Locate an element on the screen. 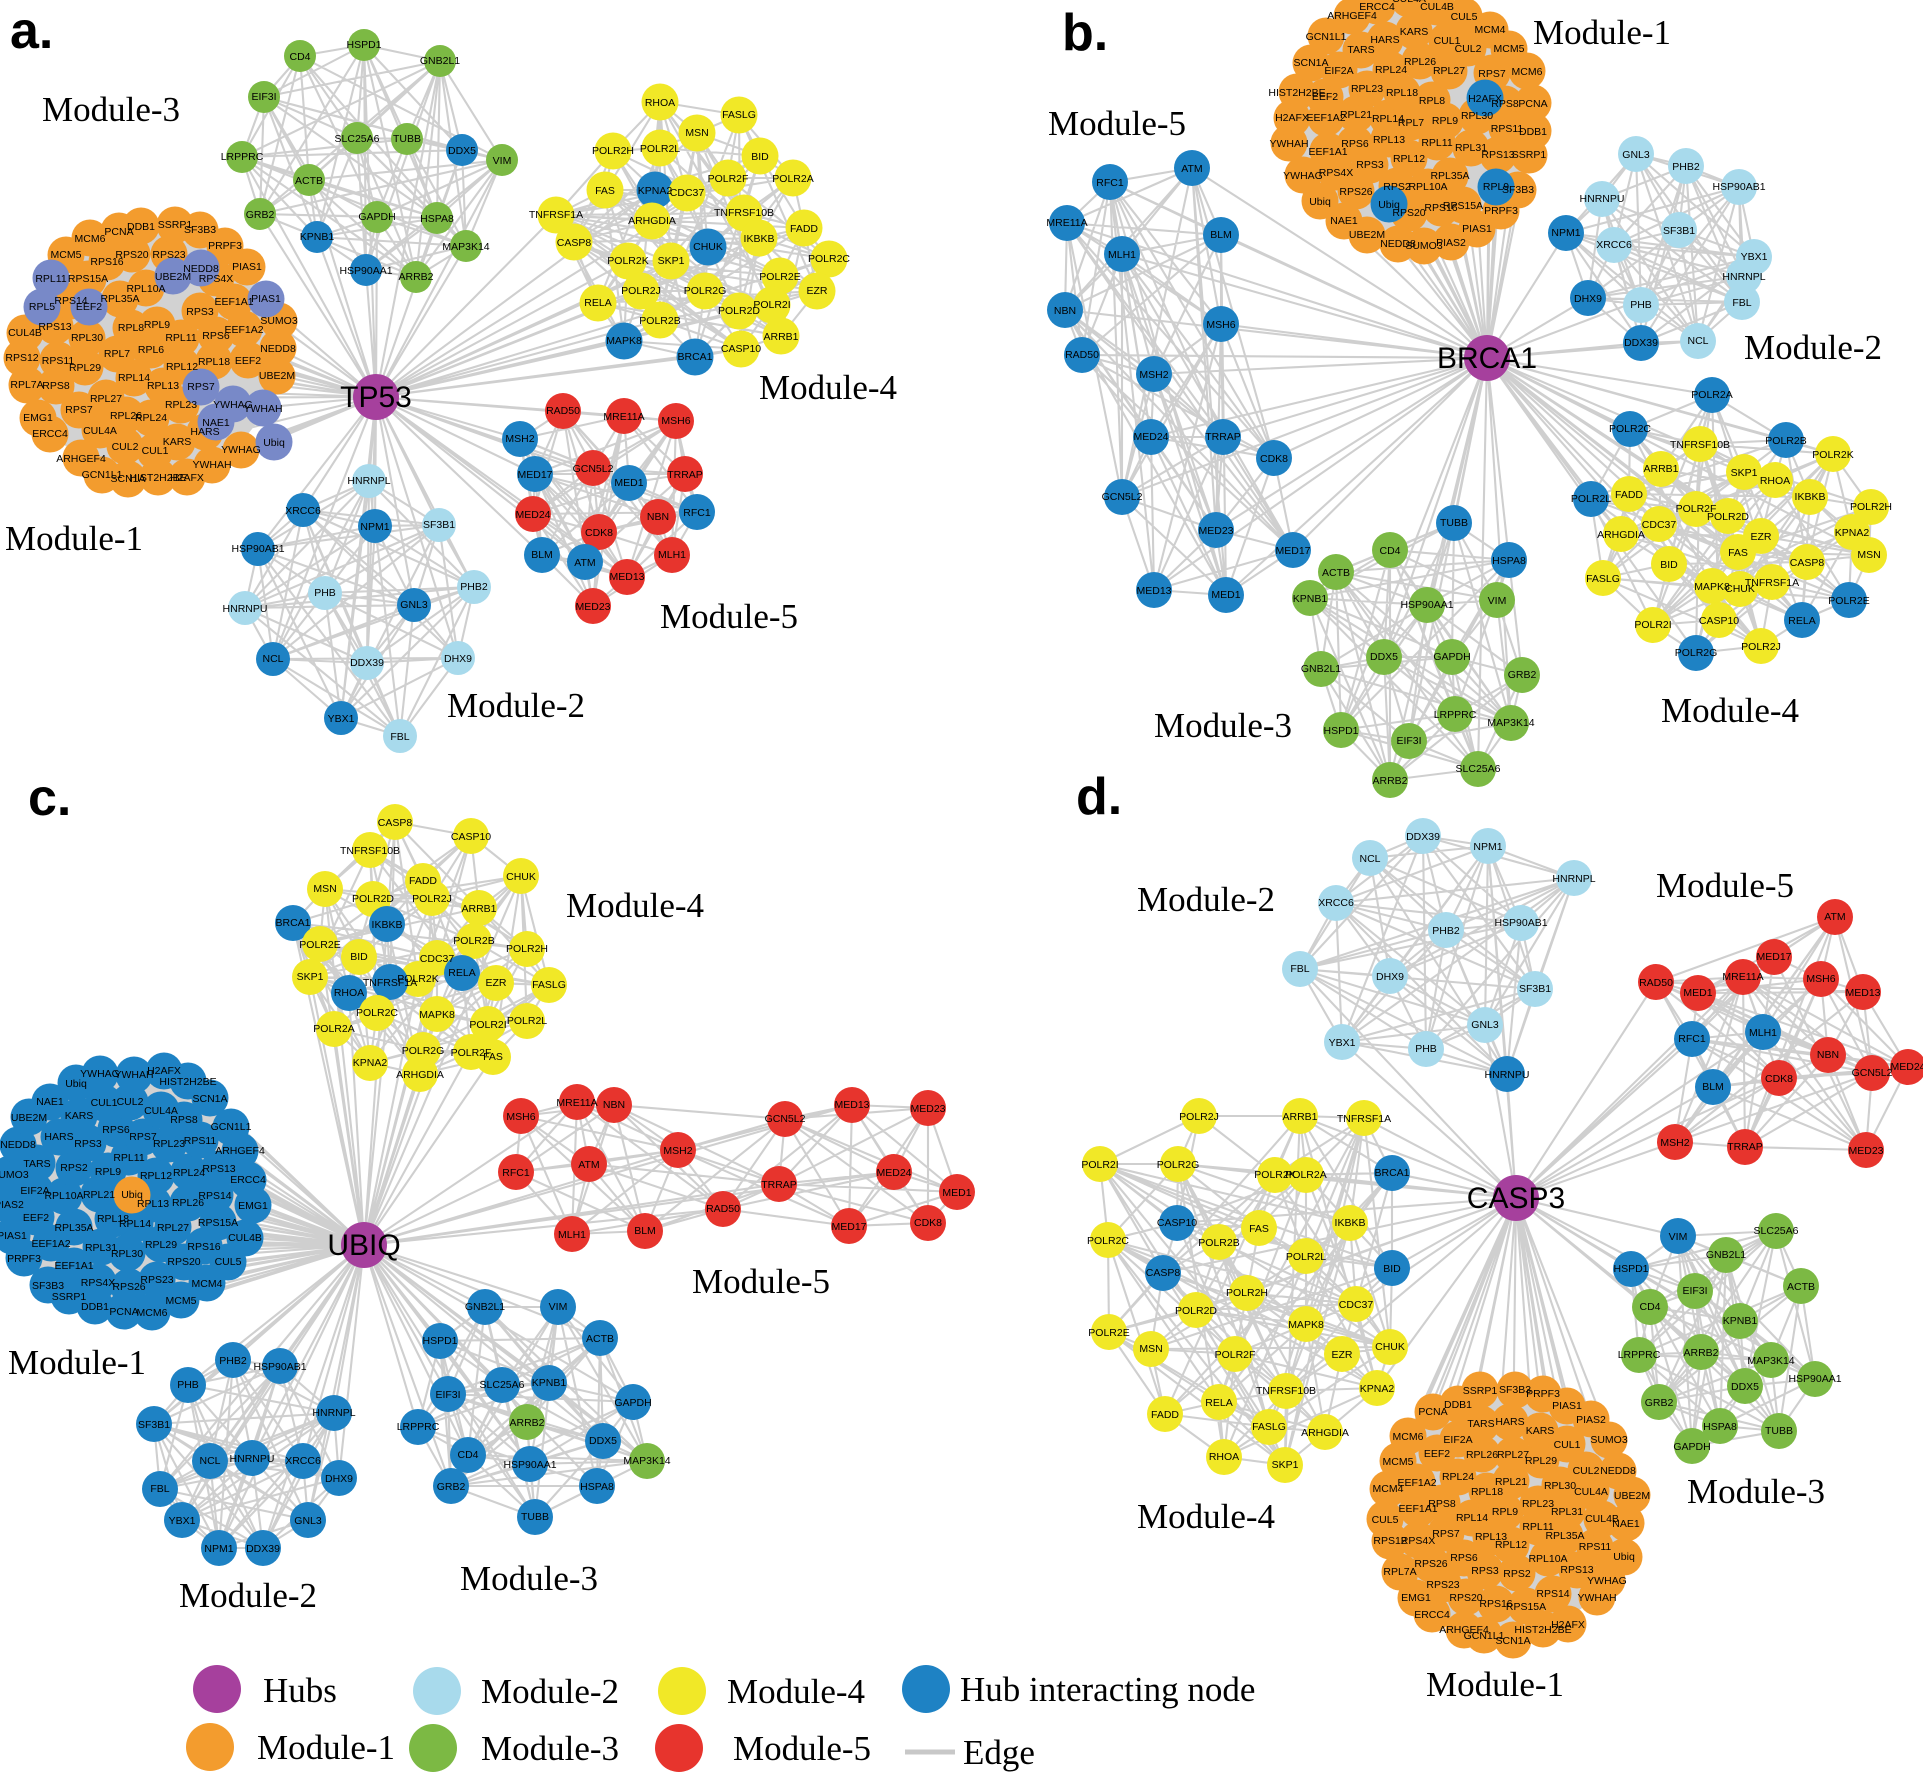  svg-text: HSPA8 is located at coordinates (597, 1487).